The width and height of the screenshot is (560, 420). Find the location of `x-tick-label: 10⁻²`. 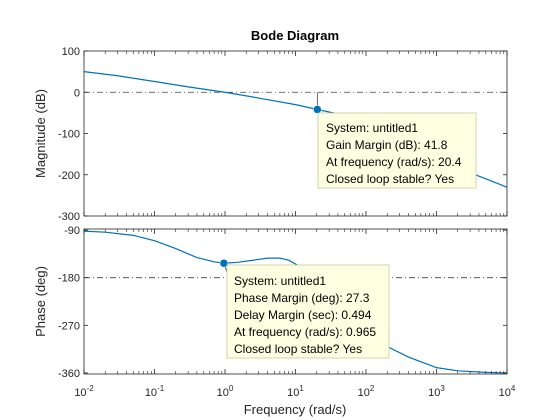

x-tick-label: 10⁻² is located at coordinates (84, 391).